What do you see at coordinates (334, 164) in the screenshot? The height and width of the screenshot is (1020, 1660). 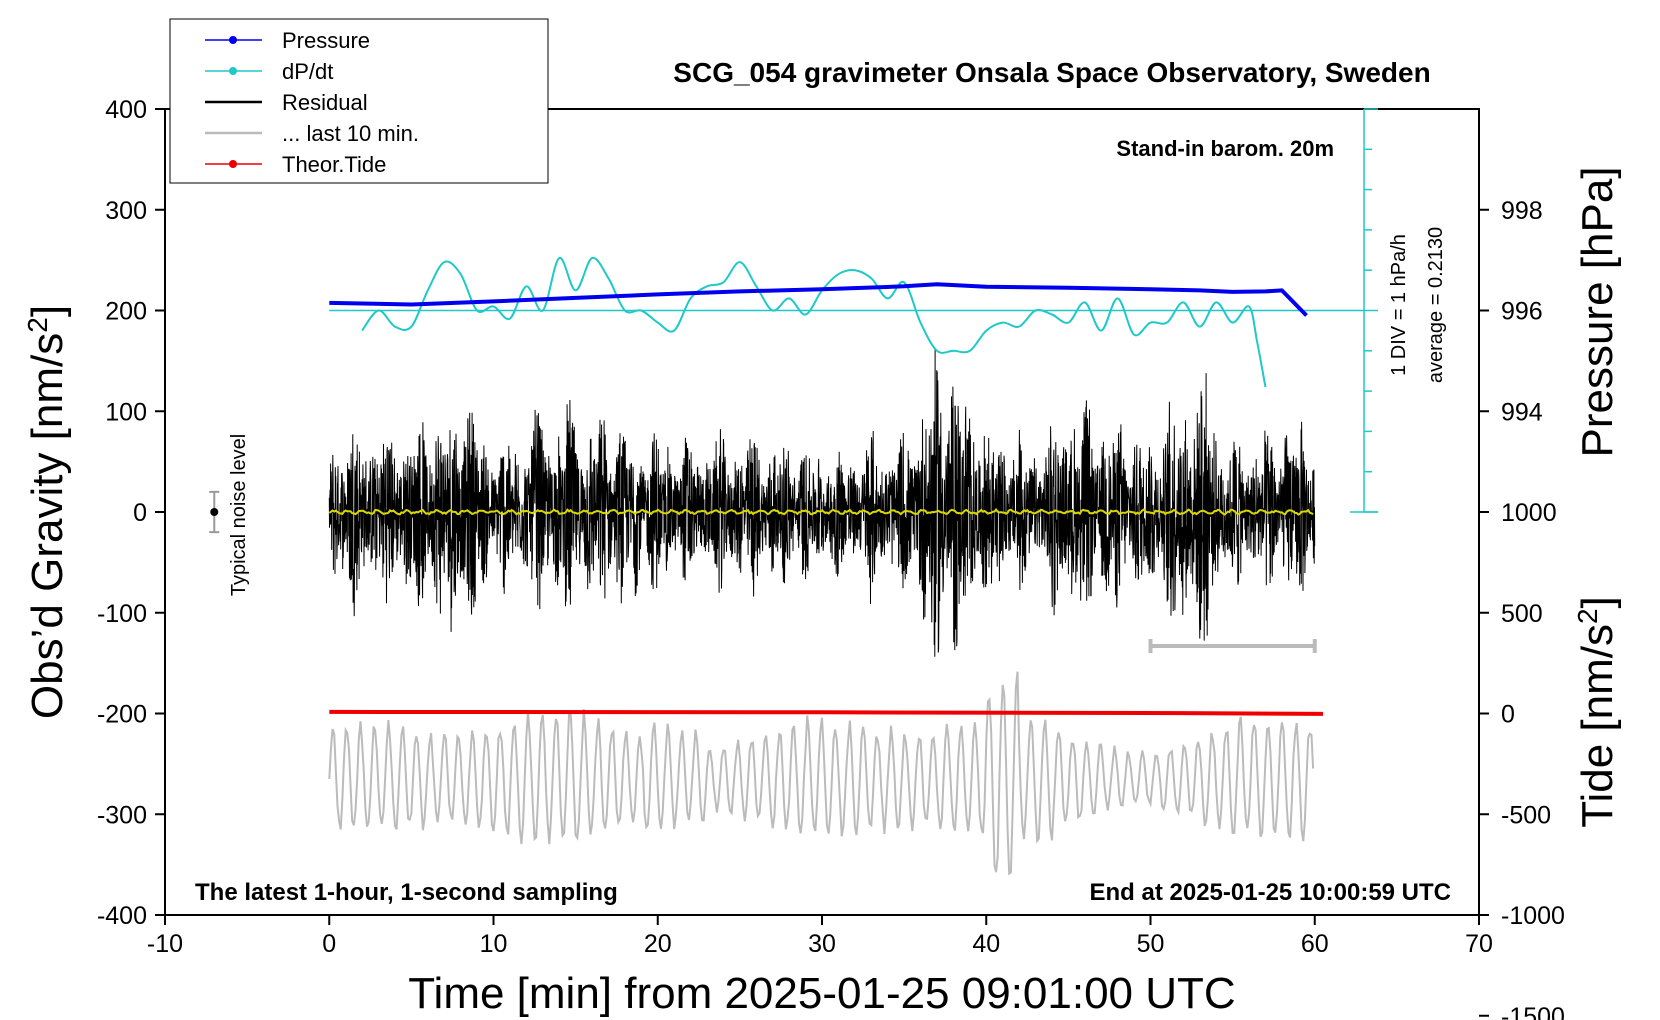 I see `legend-label: Theor.Tide` at bounding box center [334, 164].